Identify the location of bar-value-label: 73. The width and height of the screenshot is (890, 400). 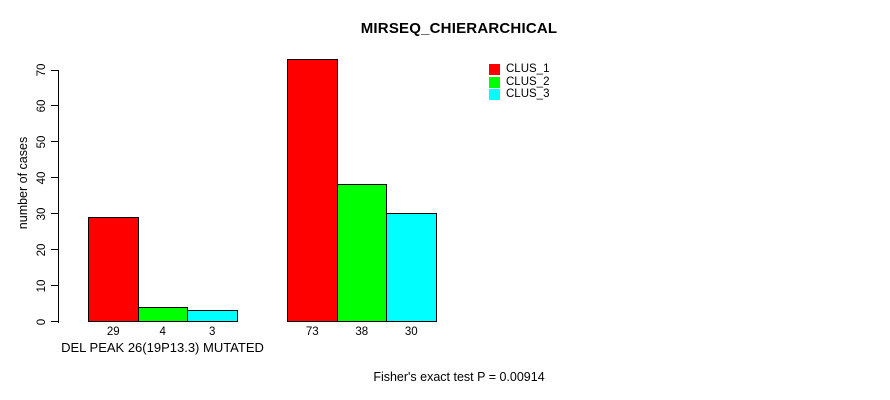
(312, 331).